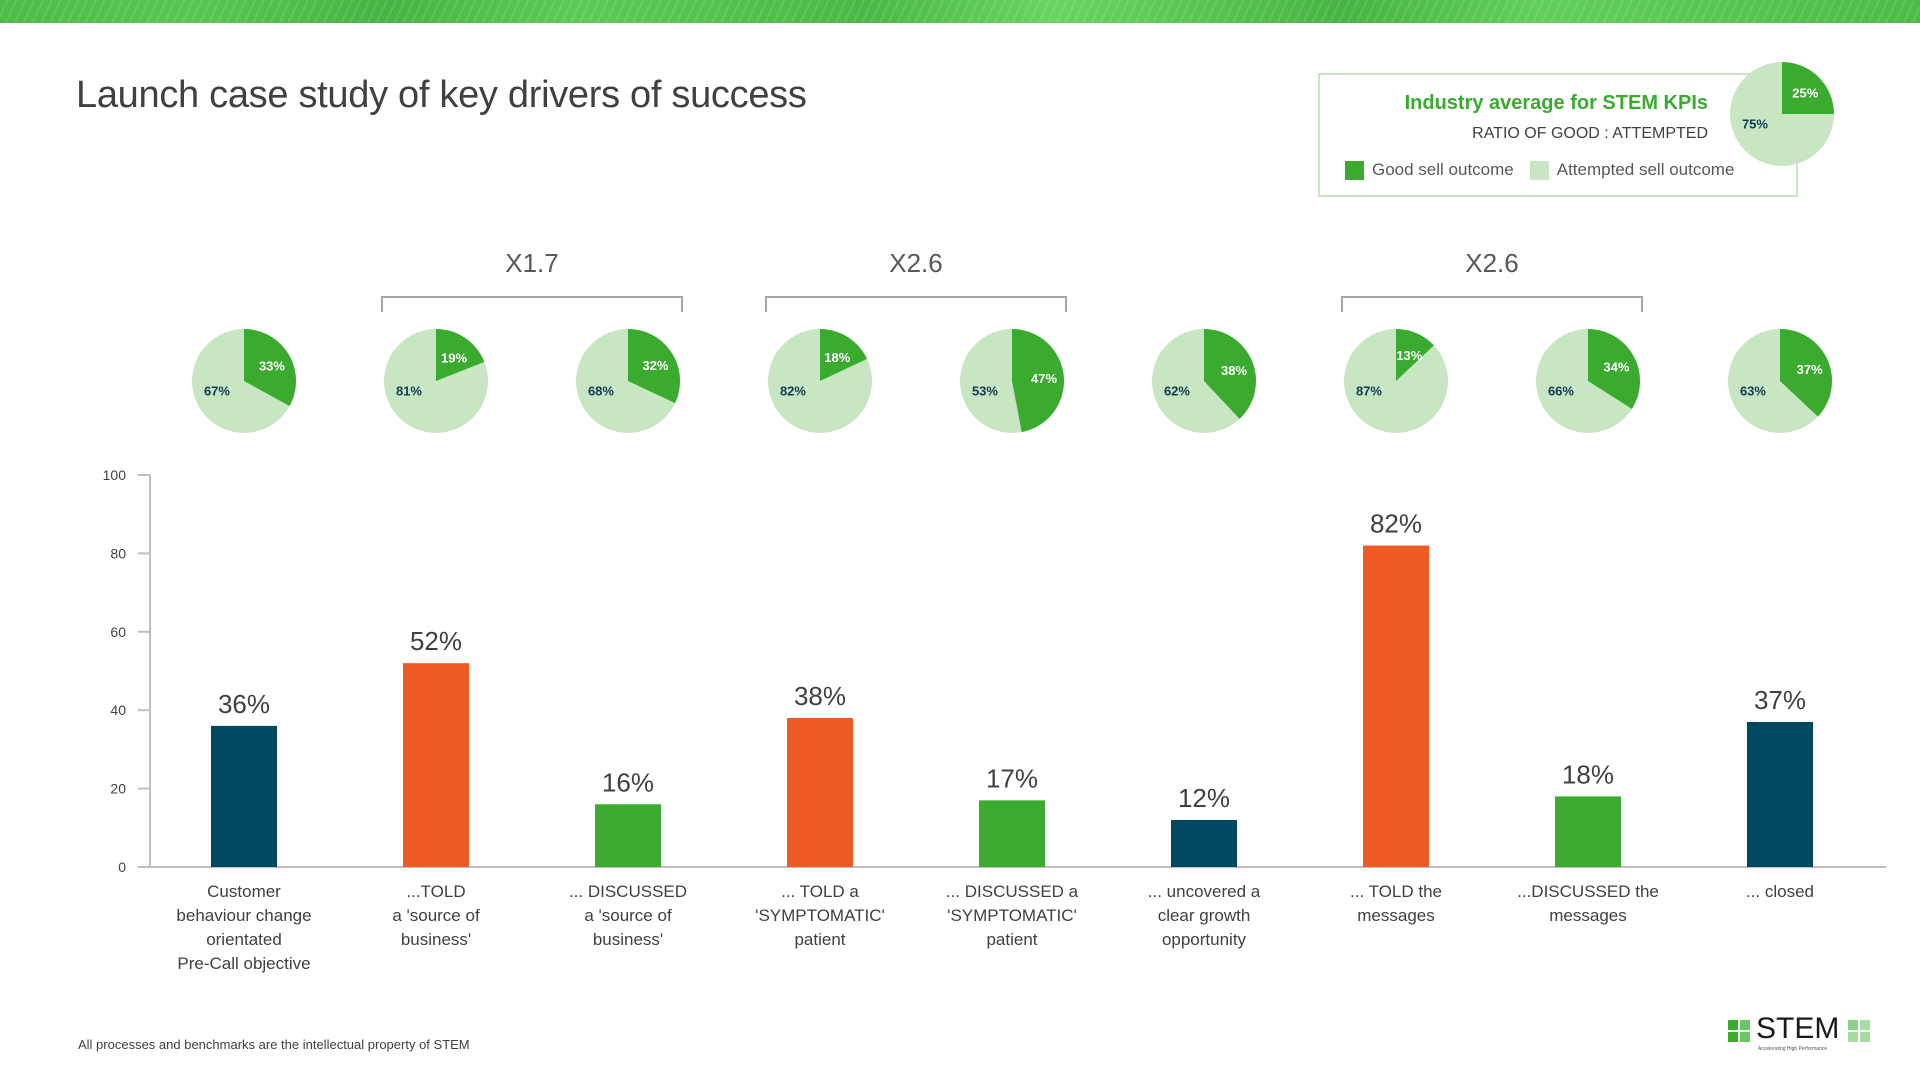 This screenshot has width=1920, height=1080. I want to click on x-category-label-line: a 'source of, so click(436, 915).